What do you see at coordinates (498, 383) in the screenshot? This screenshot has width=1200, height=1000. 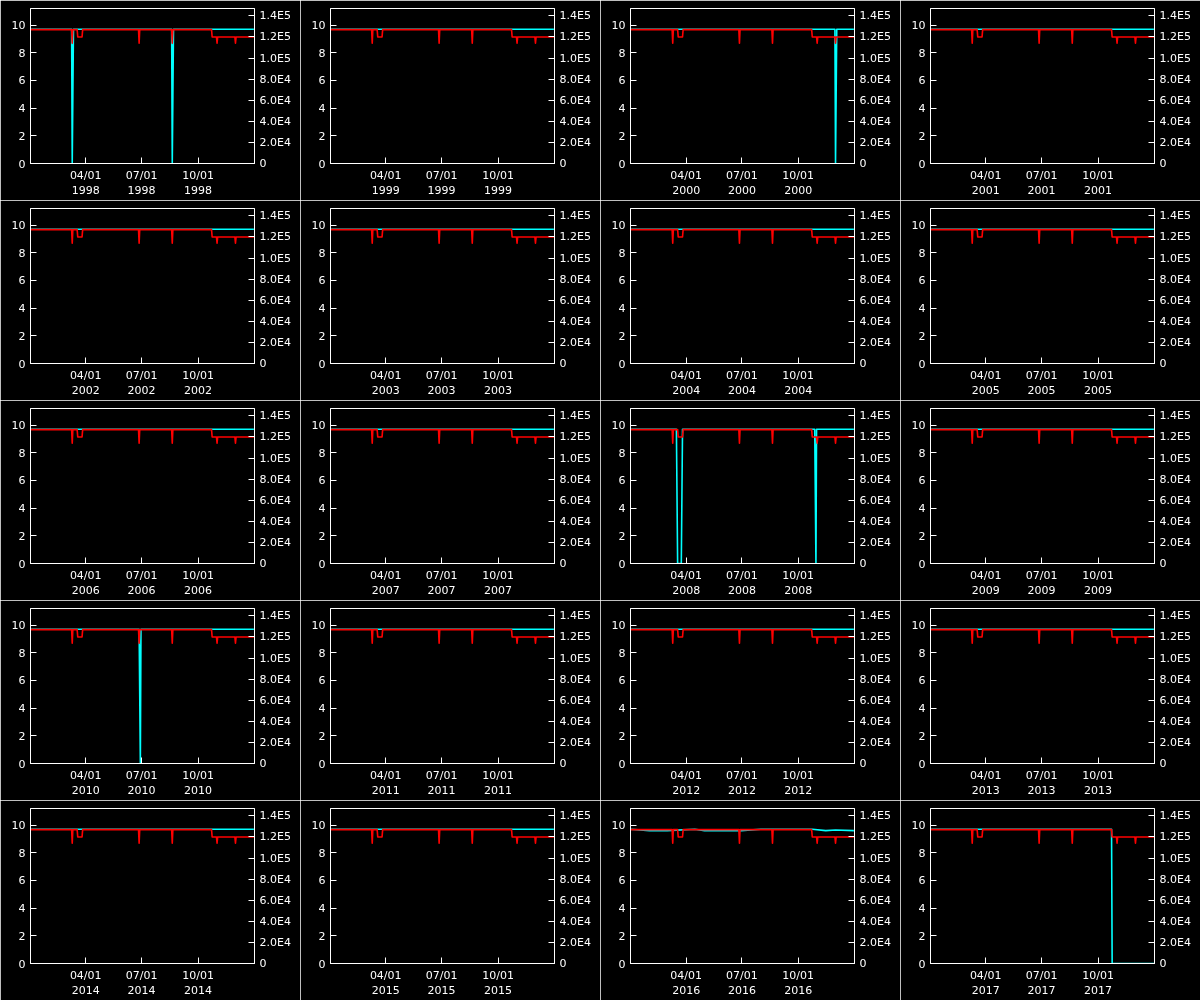 I see `x-tick-label: 10/01 2003` at bounding box center [498, 383].